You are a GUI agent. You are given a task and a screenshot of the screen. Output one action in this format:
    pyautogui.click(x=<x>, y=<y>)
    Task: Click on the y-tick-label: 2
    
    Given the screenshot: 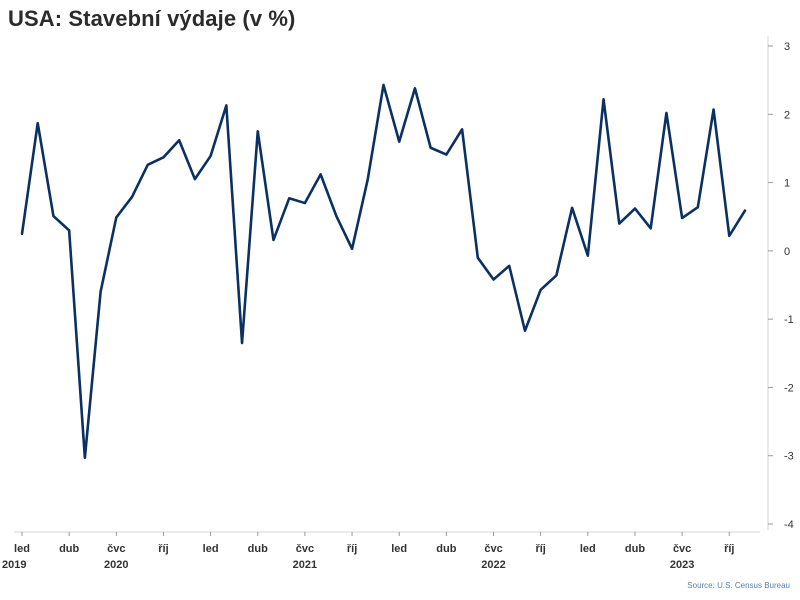 What is the action you would take?
    pyautogui.click(x=787, y=115)
    